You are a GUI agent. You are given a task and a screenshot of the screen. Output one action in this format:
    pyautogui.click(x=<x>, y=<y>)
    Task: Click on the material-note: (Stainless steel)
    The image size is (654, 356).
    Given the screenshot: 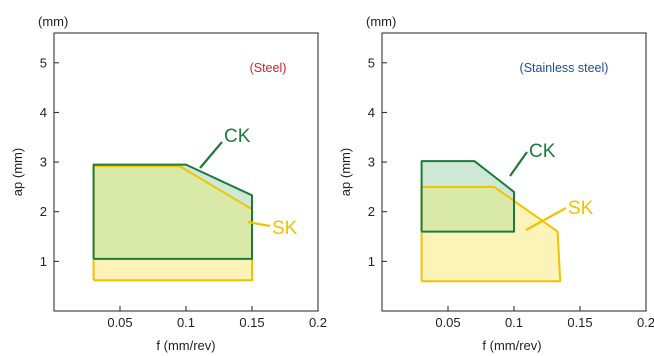 What is the action you would take?
    pyautogui.click(x=564, y=68)
    